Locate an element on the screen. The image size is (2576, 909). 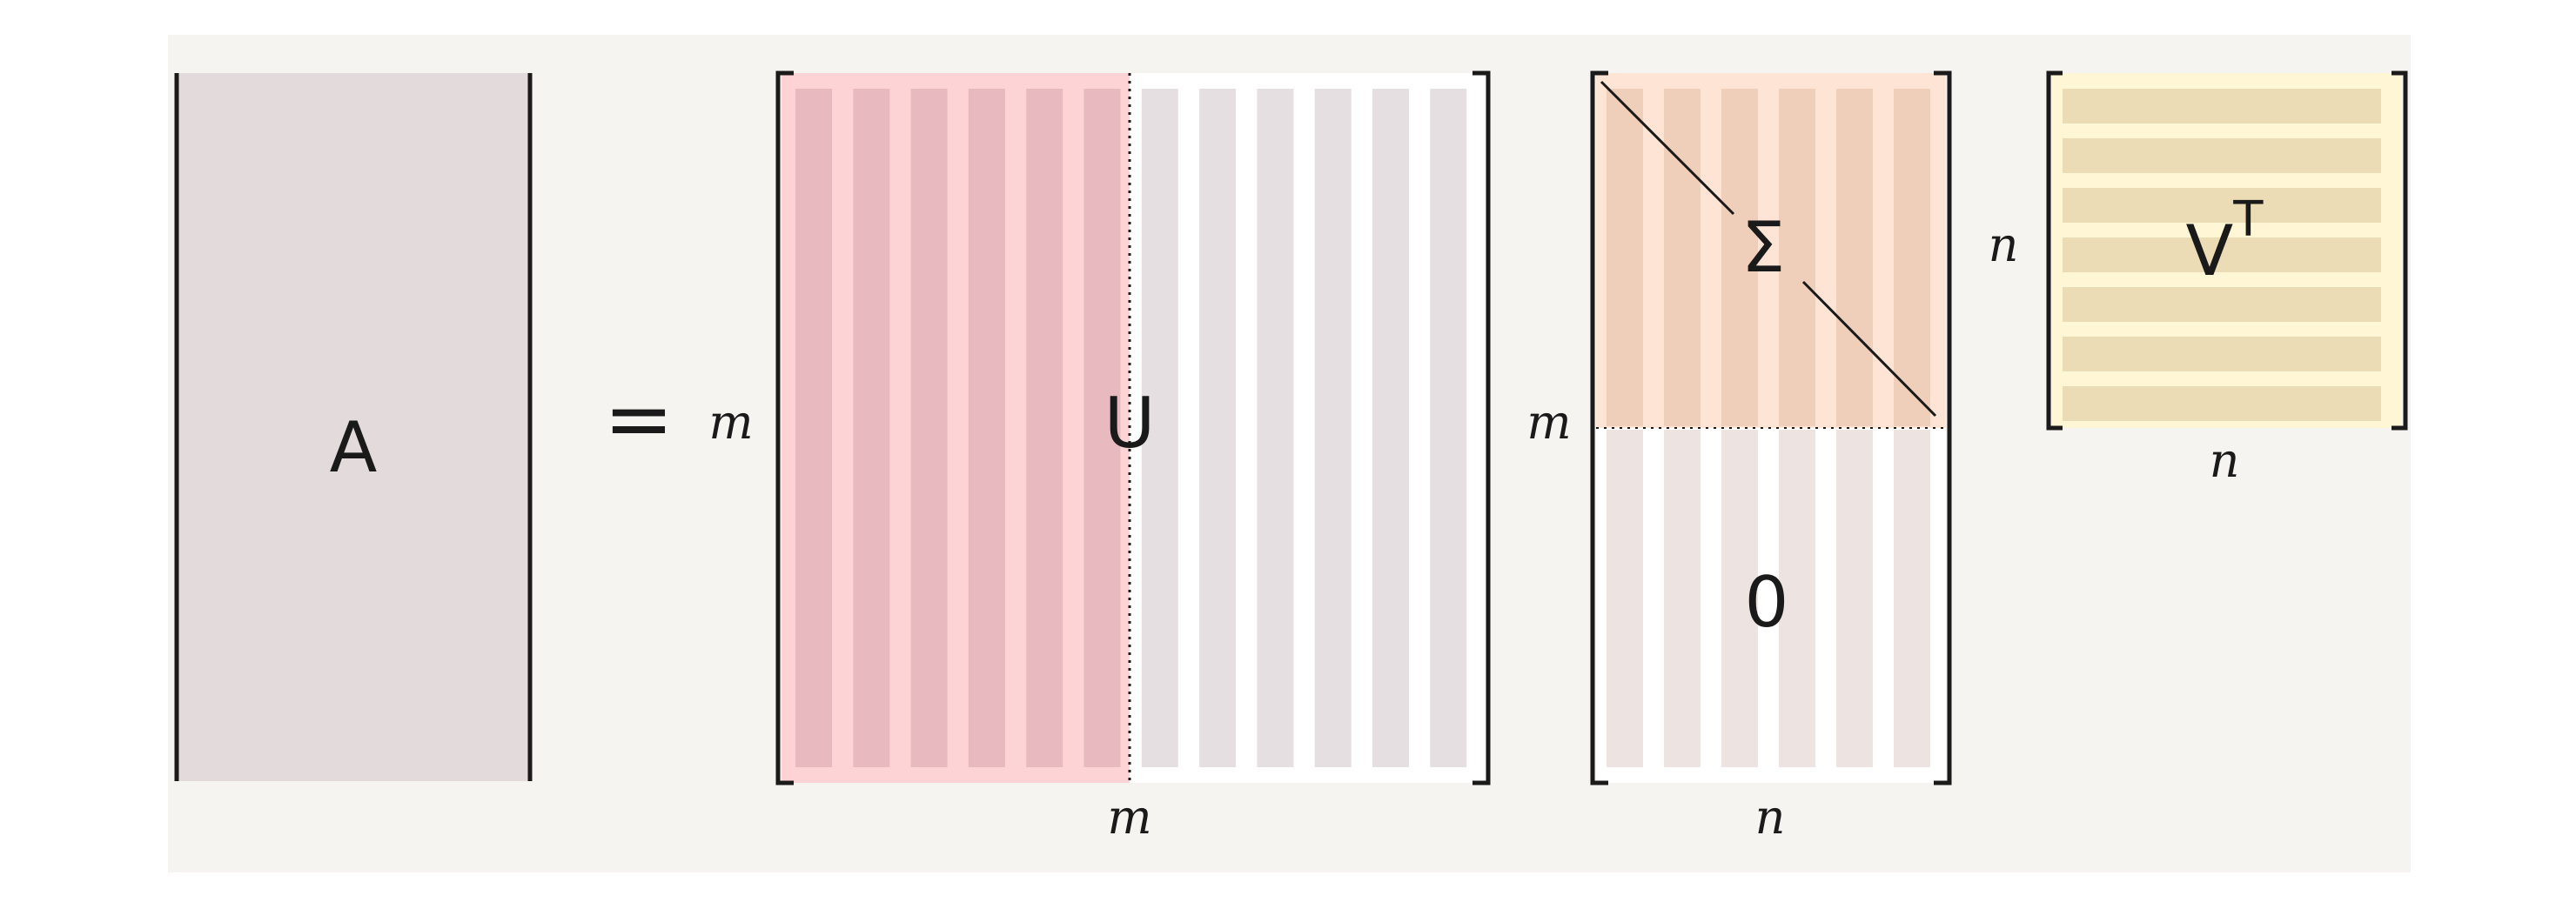
matrix-sigma-rows-label: m is located at coordinates (1549, 423).